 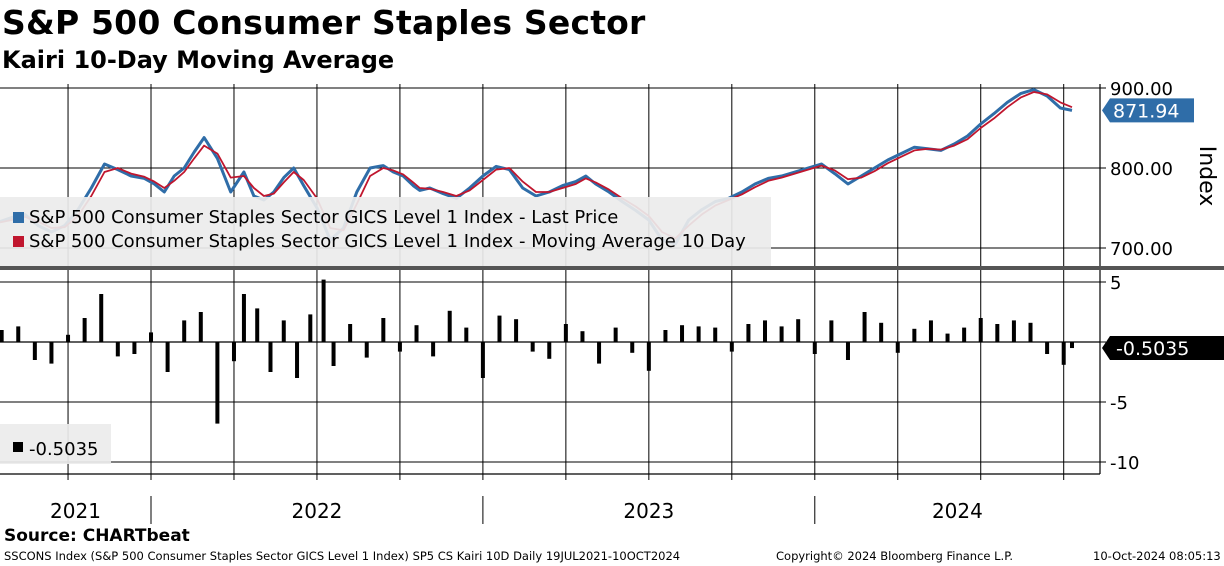 I want to click on bottom-ytick-label: -5, so click(x=1119, y=403).